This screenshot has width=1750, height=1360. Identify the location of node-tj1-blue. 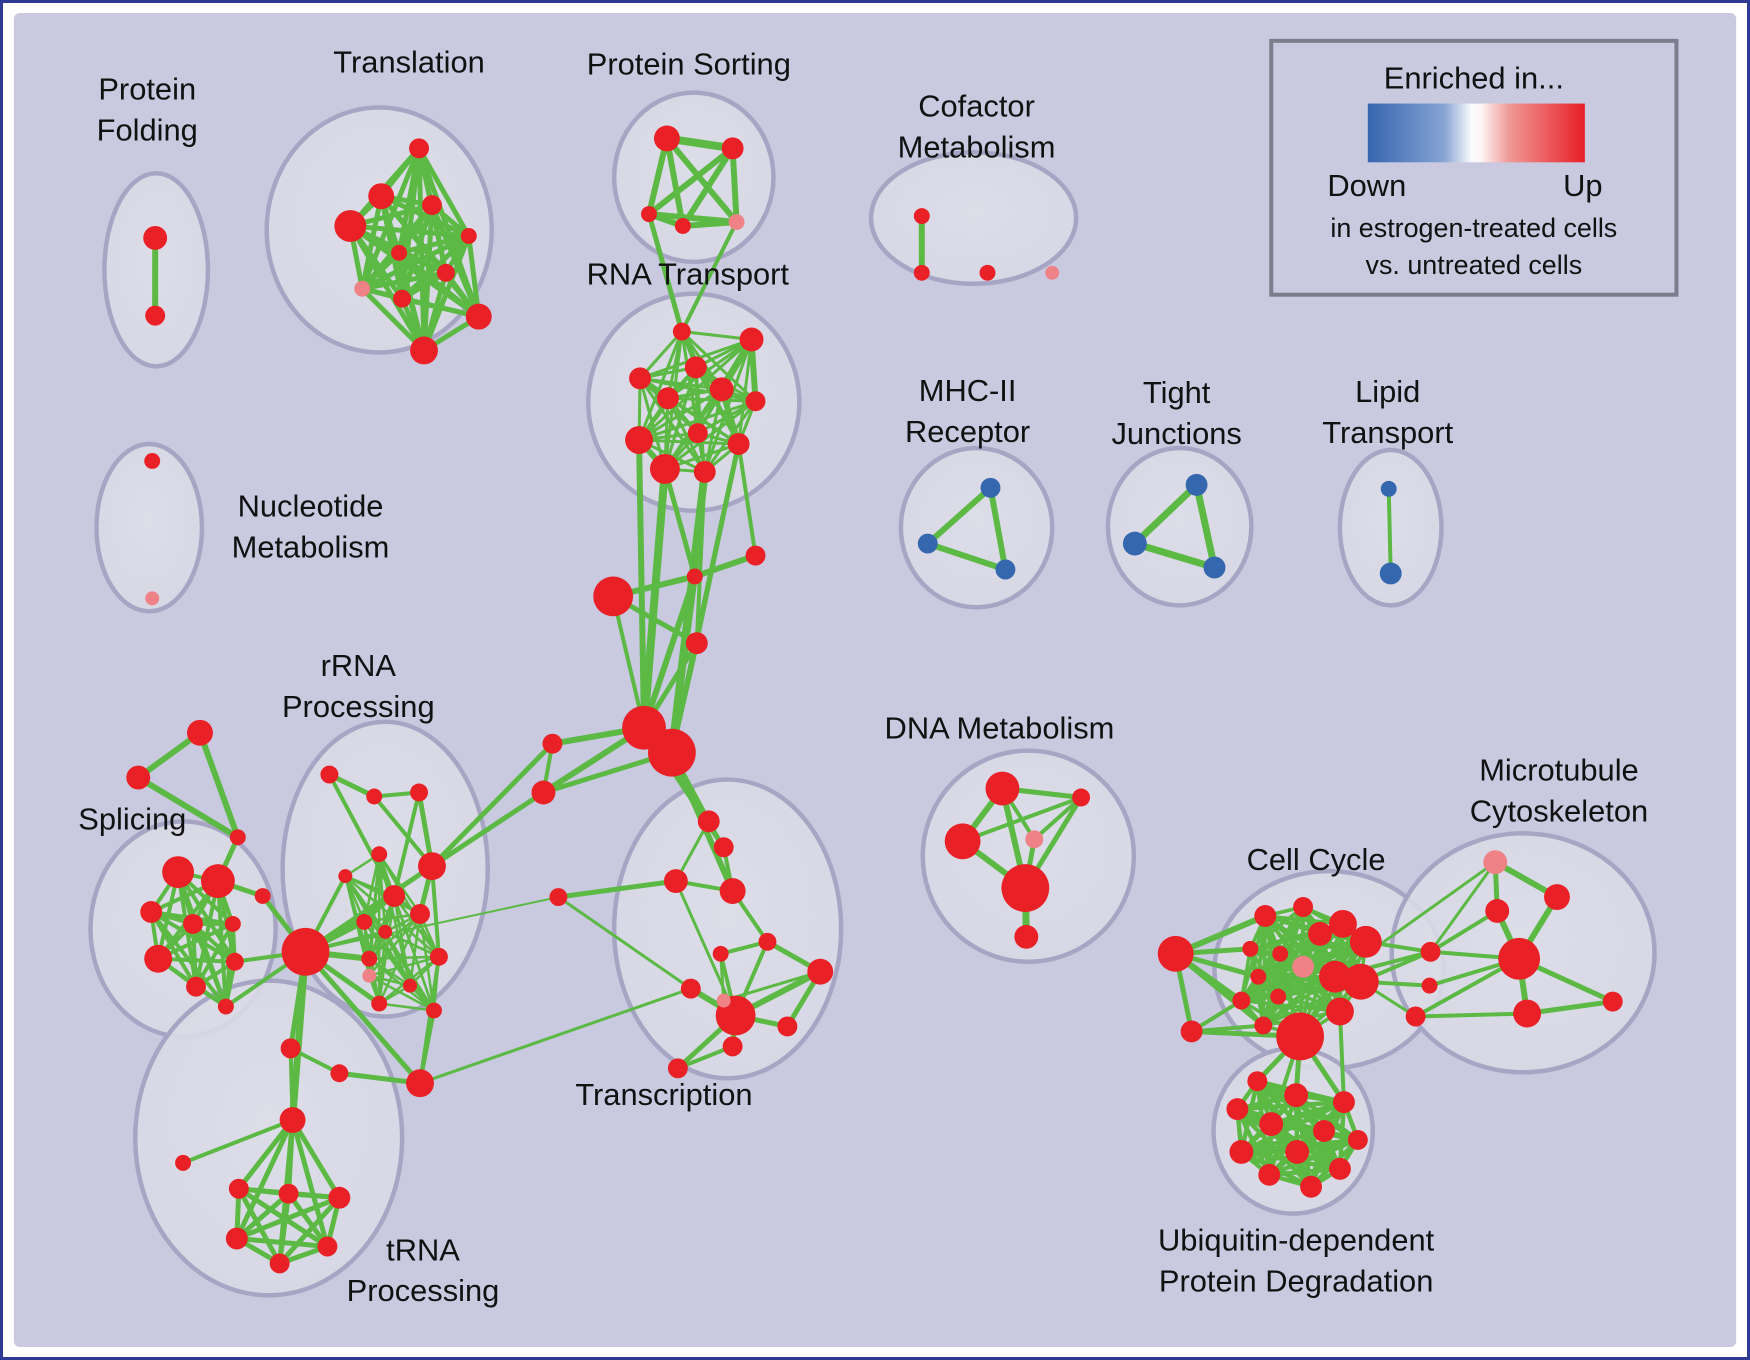
(1196, 484).